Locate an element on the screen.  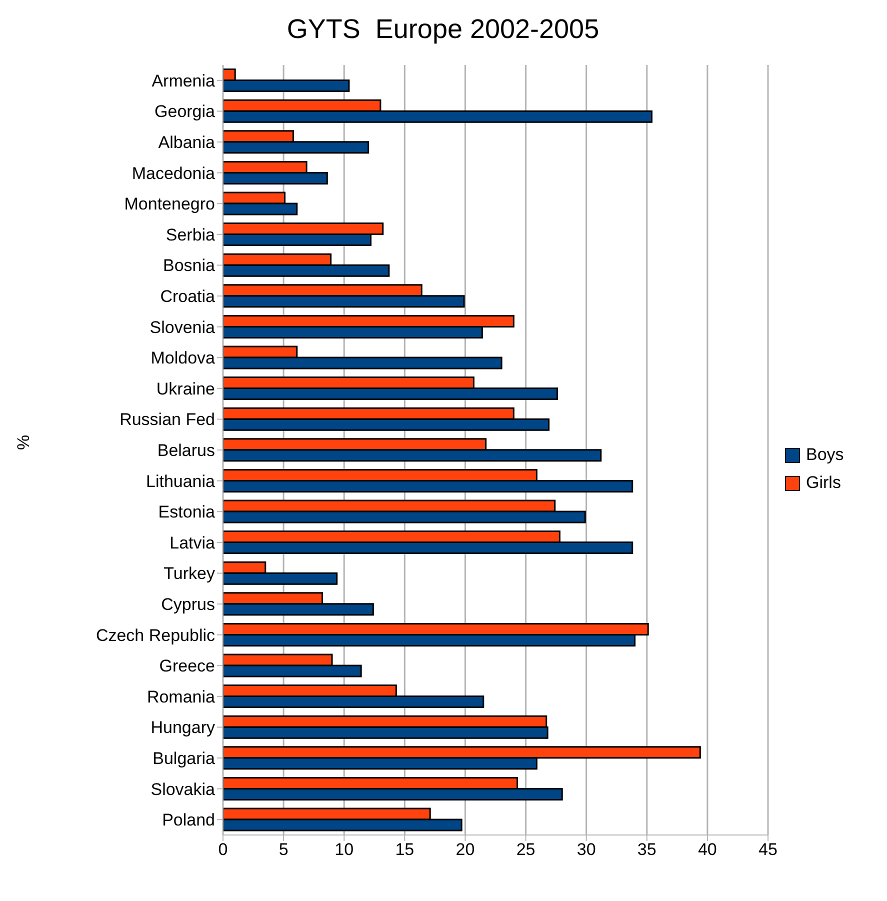
x-tick-label: 40 is located at coordinates (707, 850).